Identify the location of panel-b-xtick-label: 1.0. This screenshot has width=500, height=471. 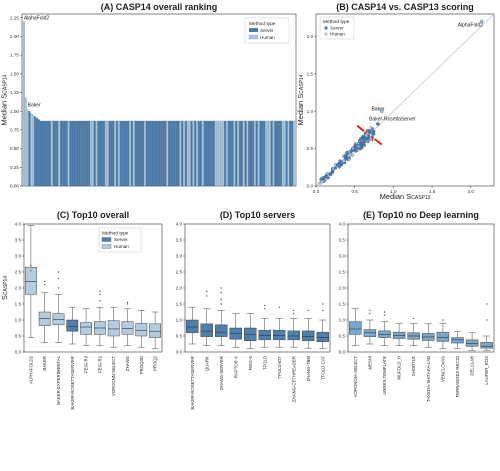
(393, 191).